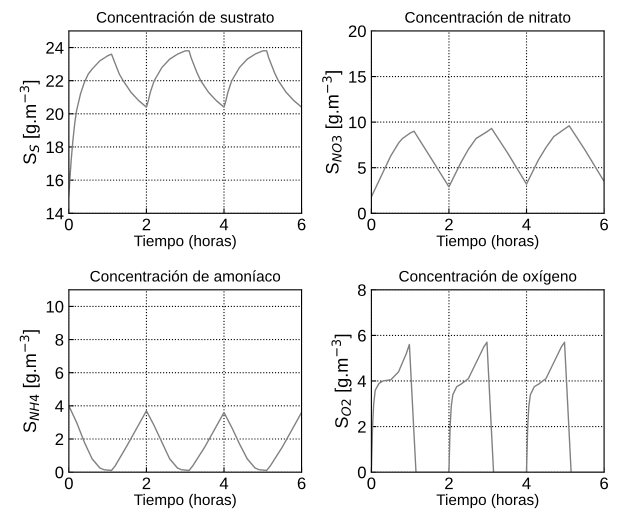 Image resolution: width=626 pixels, height=516 pixels. Describe the element at coordinates (185, 276) in the screenshot. I see `chart-title: Concentración de amoníaco` at that location.